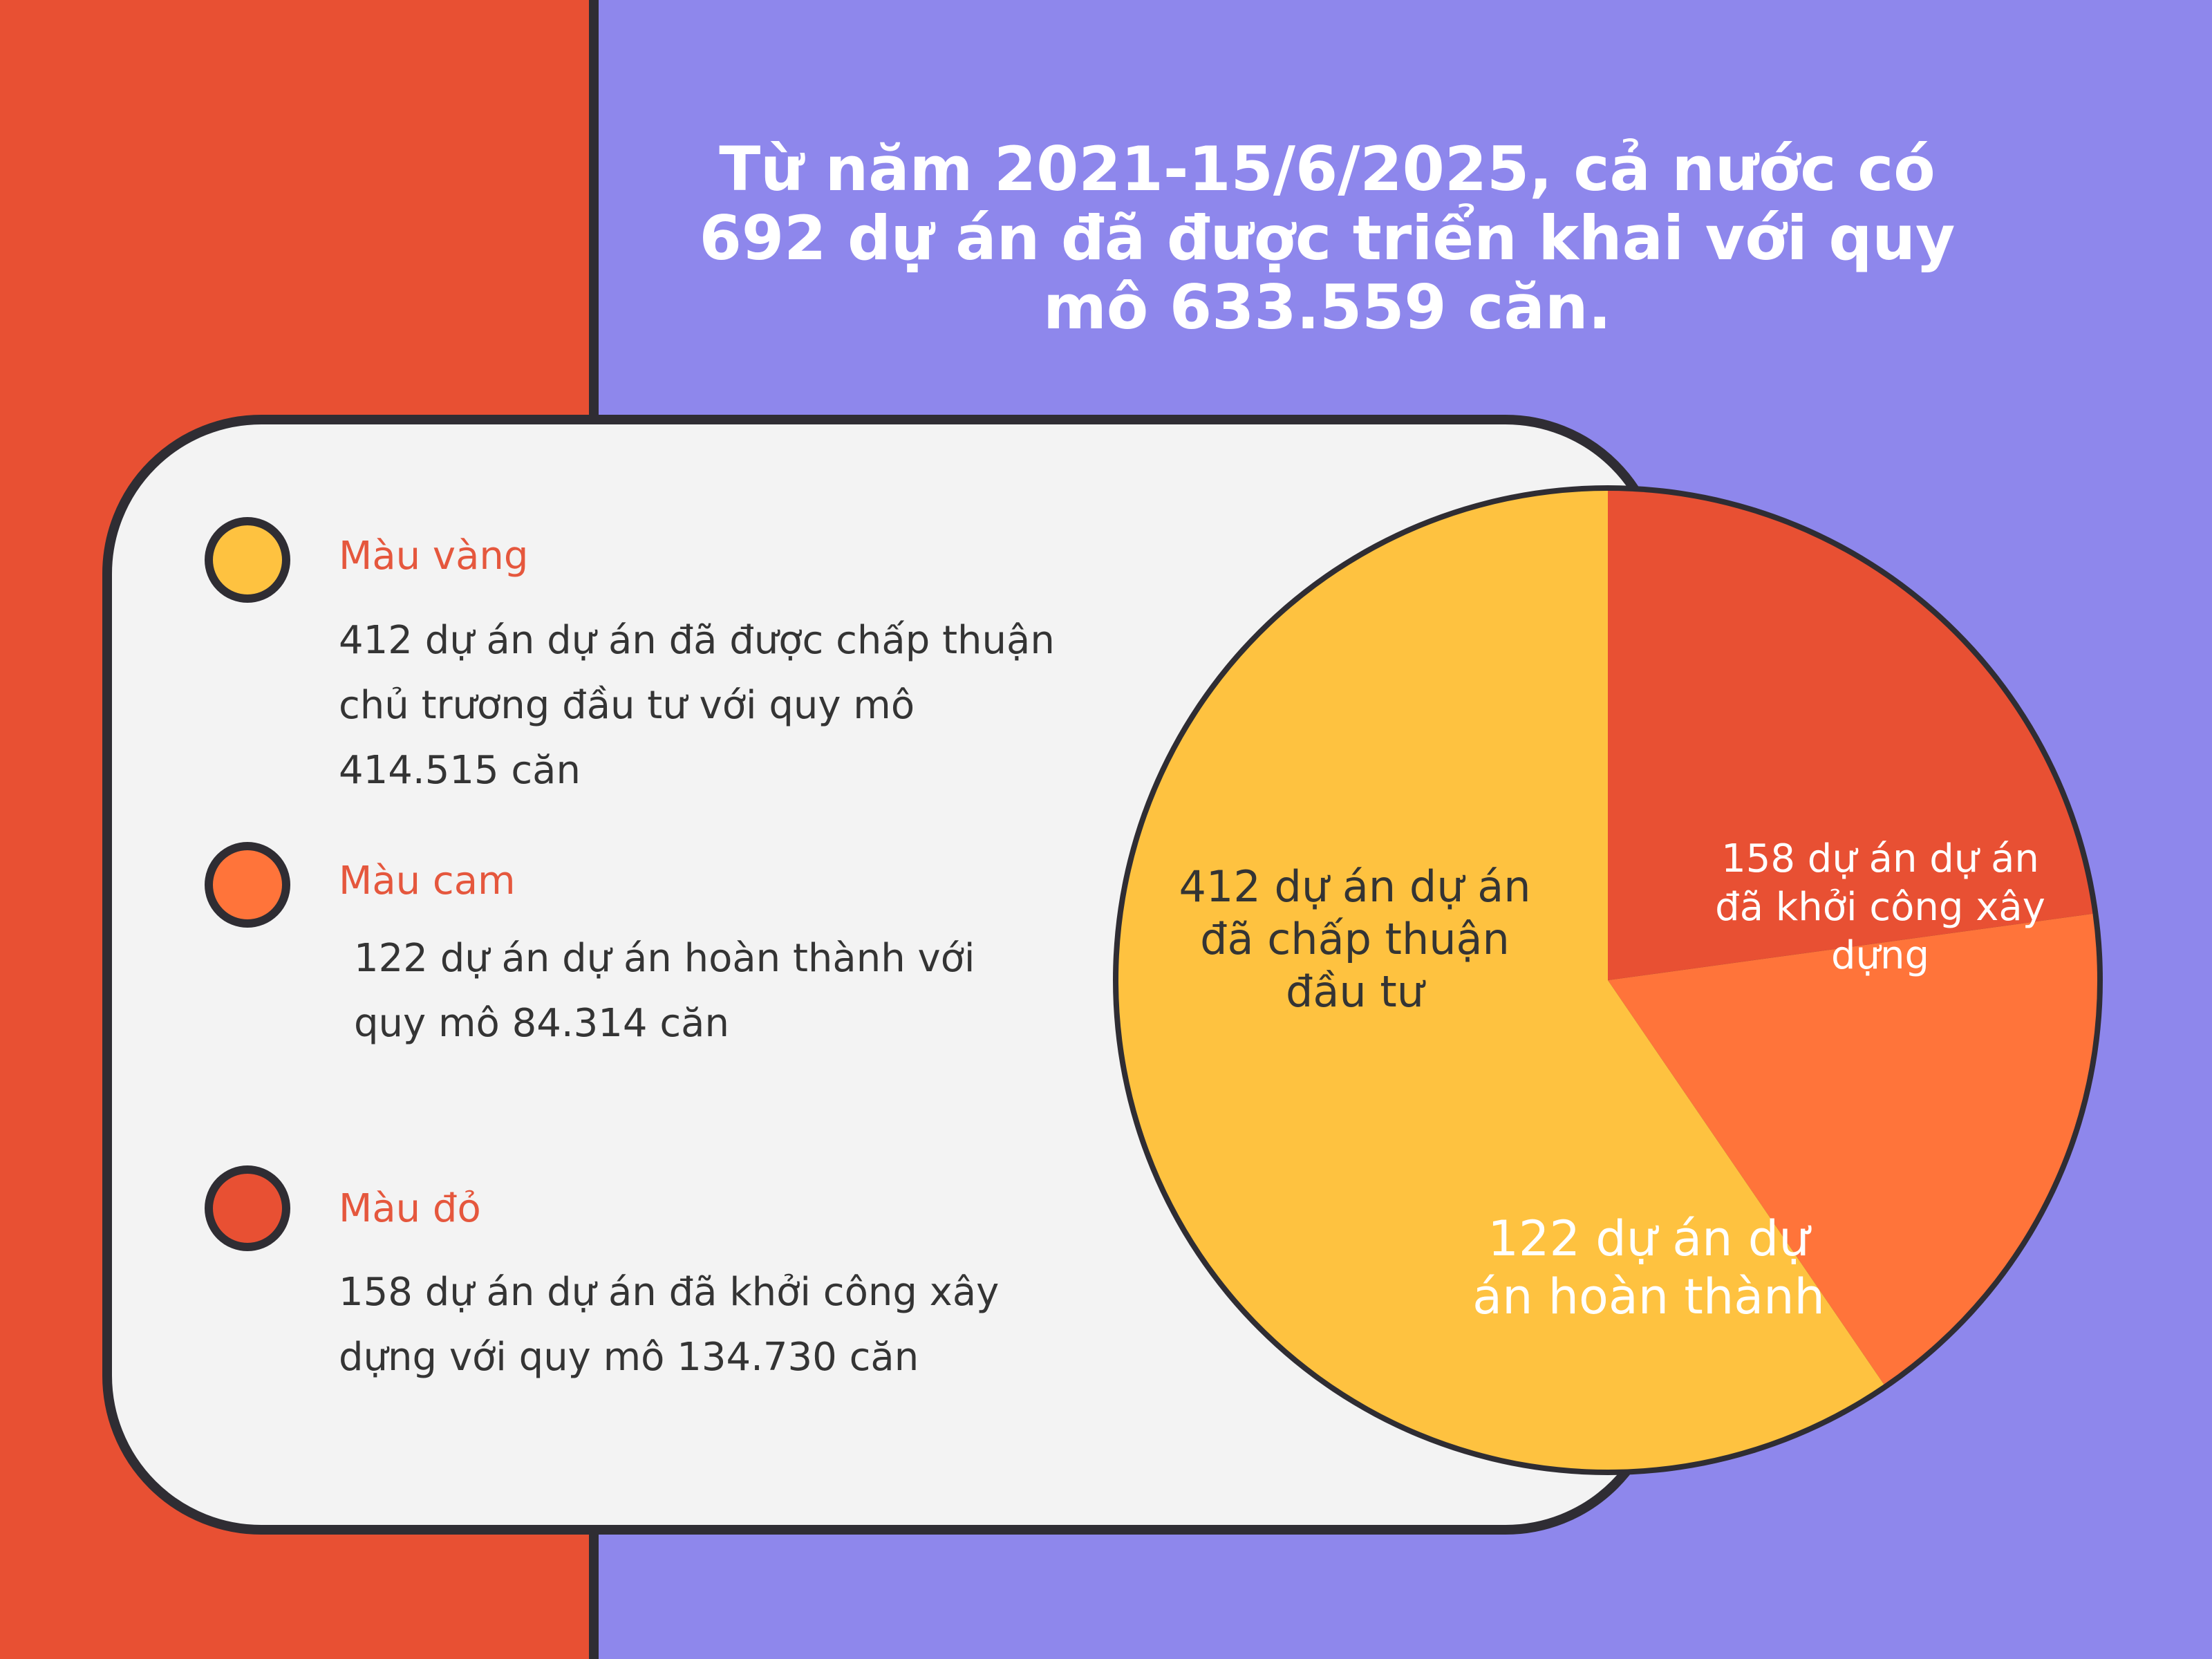 The height and width of the screenshot is (1659, 2212). I want to click on legend-description-line: quy mô 84.314 căn, so click(541, 1023).